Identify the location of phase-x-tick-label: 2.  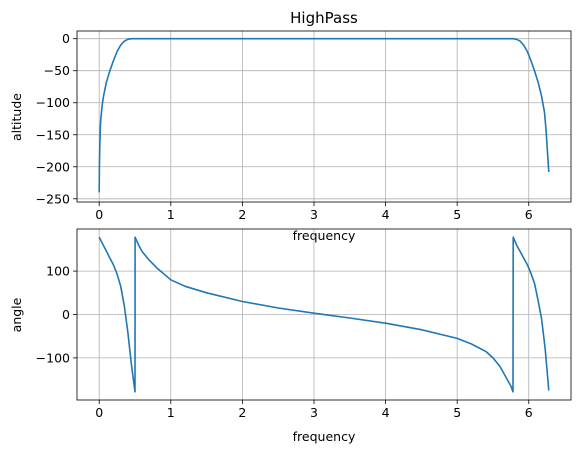
(242, 412).